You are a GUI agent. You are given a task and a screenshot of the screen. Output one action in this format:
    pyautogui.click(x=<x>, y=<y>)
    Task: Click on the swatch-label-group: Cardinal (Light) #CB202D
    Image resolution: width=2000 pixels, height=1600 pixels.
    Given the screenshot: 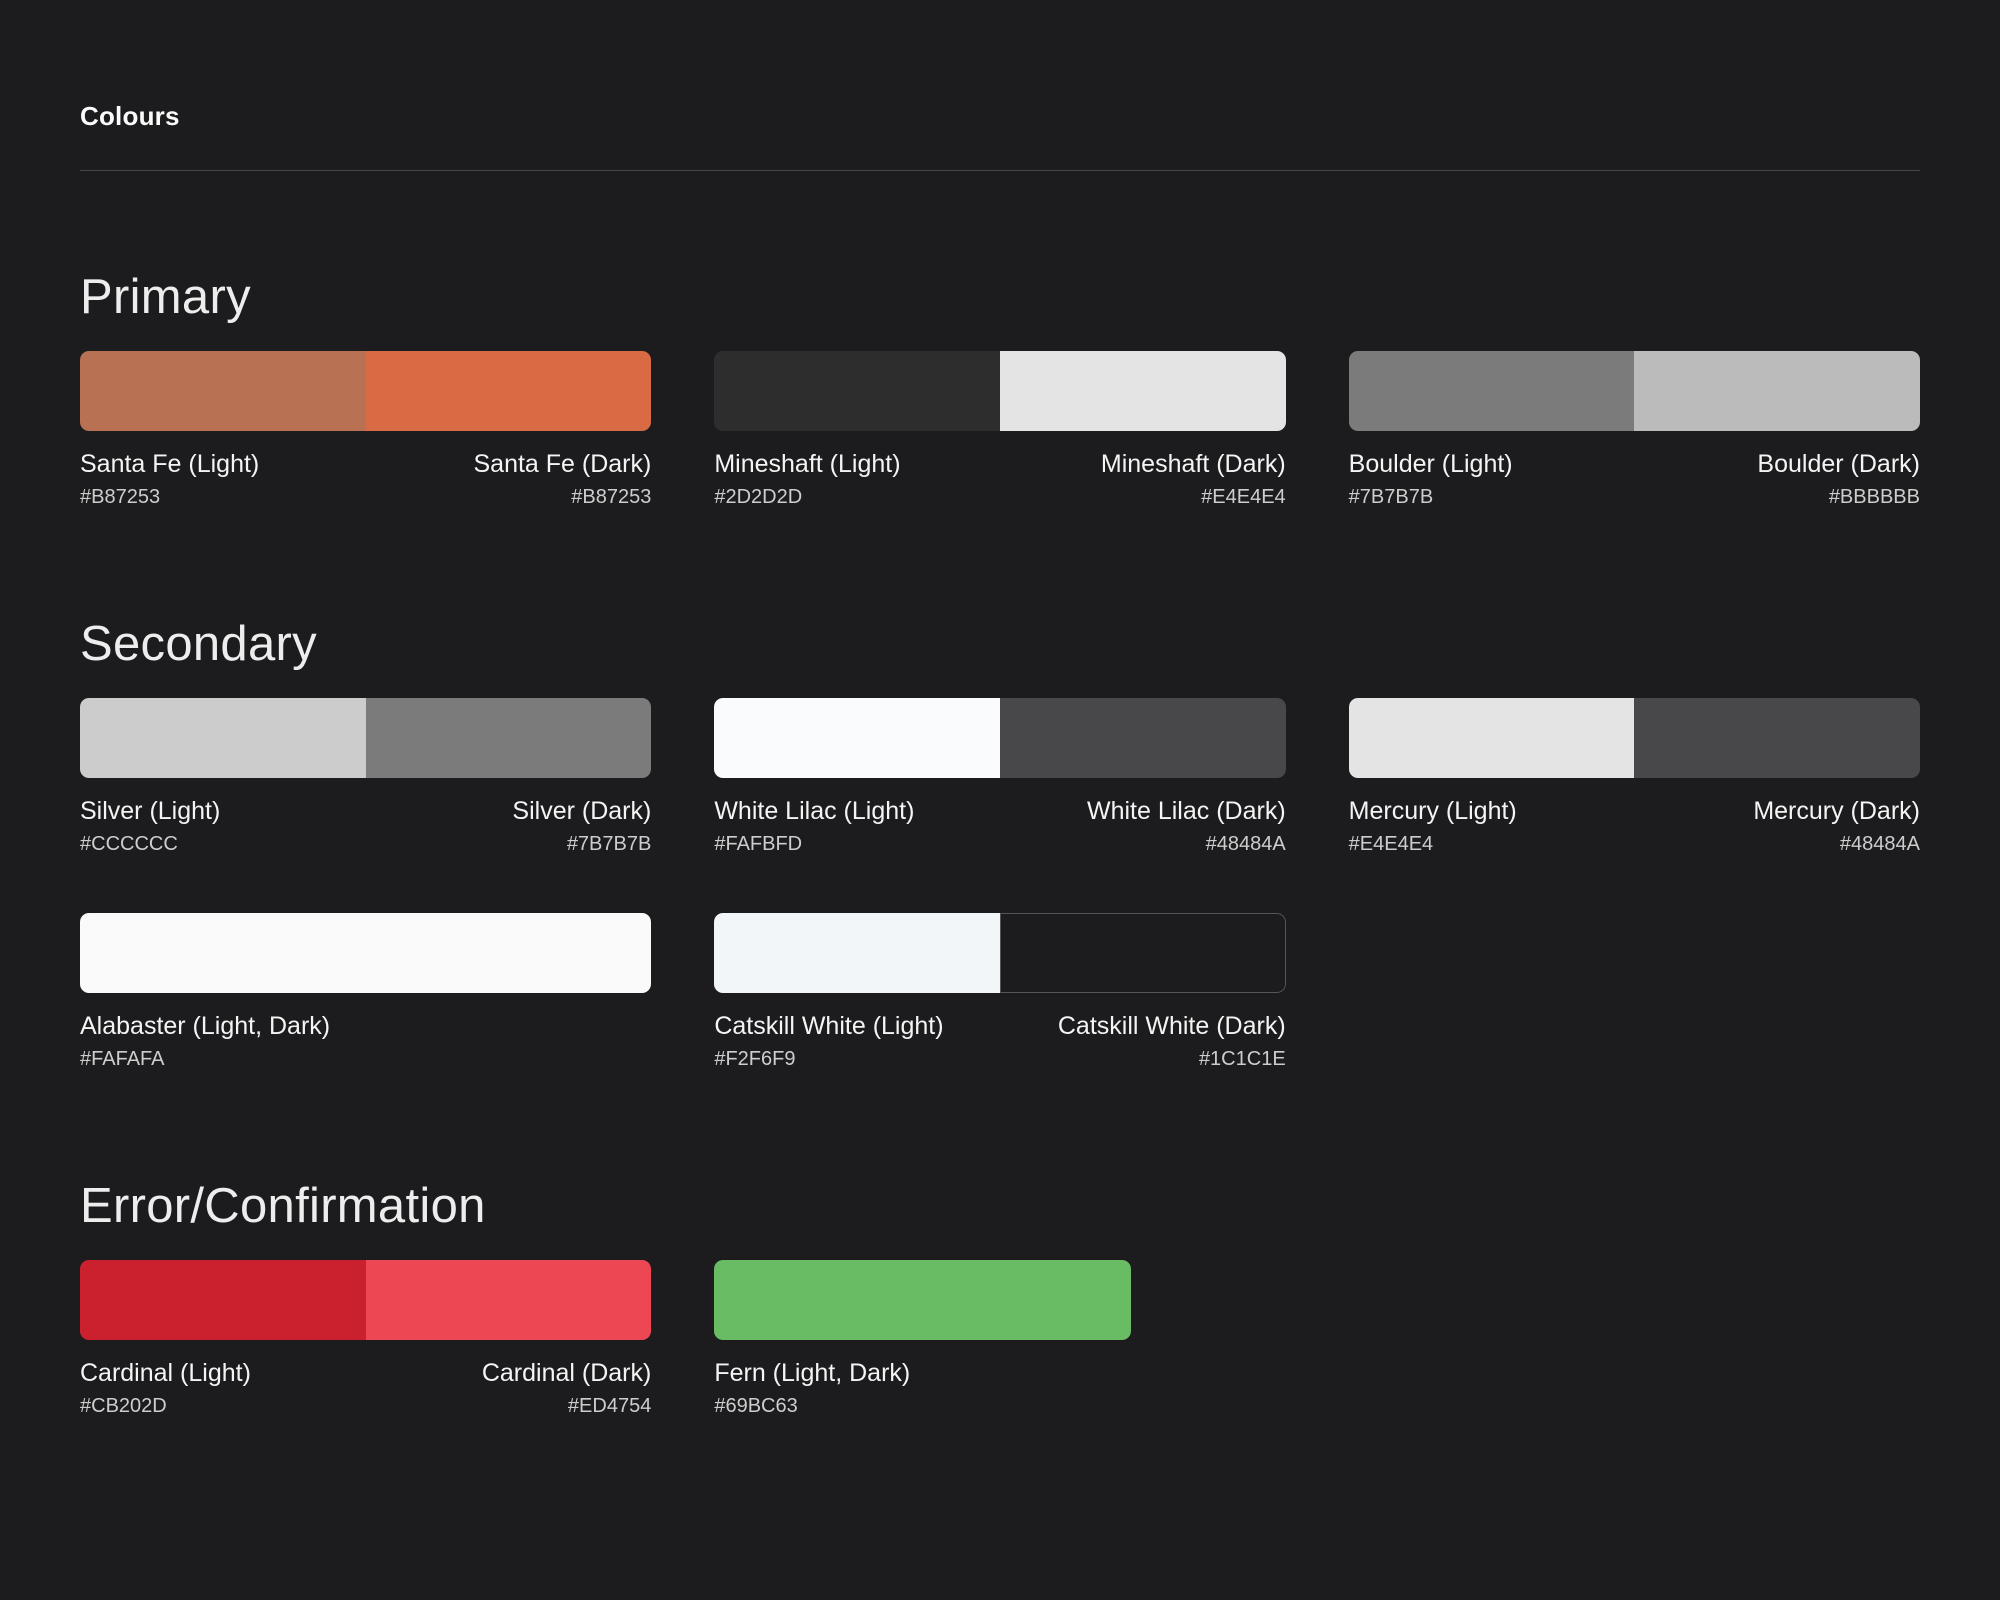 What is the action you would take?
    pyautogui.click(x=165, y=1388)
    